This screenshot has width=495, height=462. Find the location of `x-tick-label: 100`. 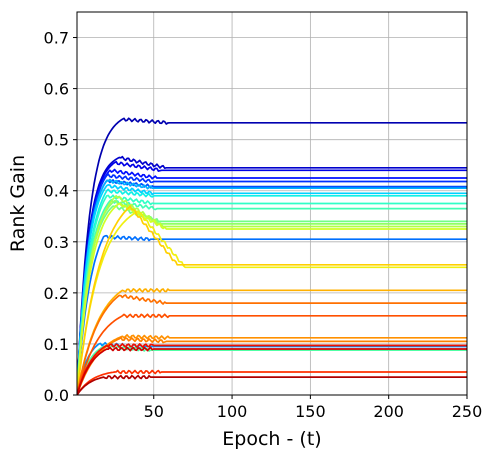

x-tick-label: 100 is located at coordinates (232, 411).